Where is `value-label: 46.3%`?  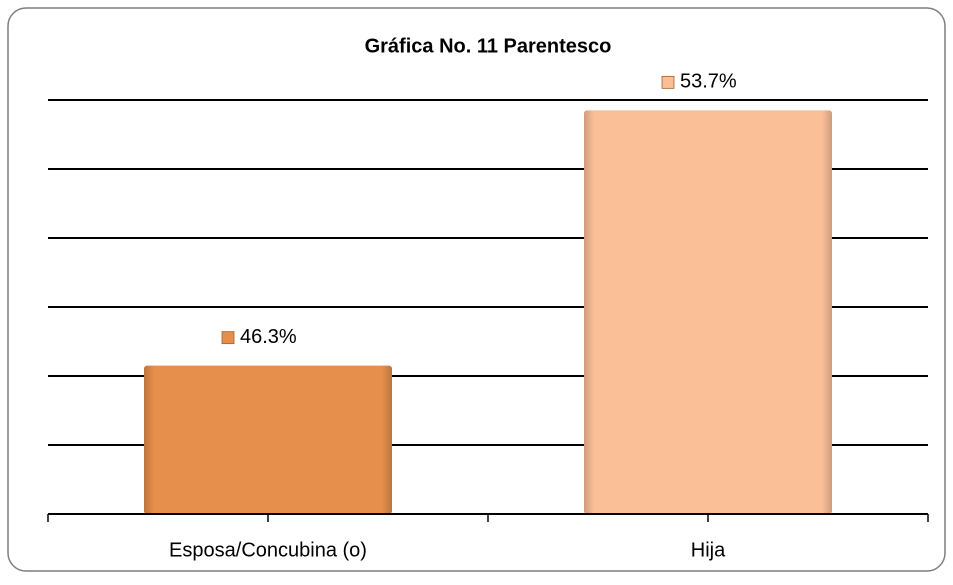
value-label: 46.3% is located at coordinates (268, 337).